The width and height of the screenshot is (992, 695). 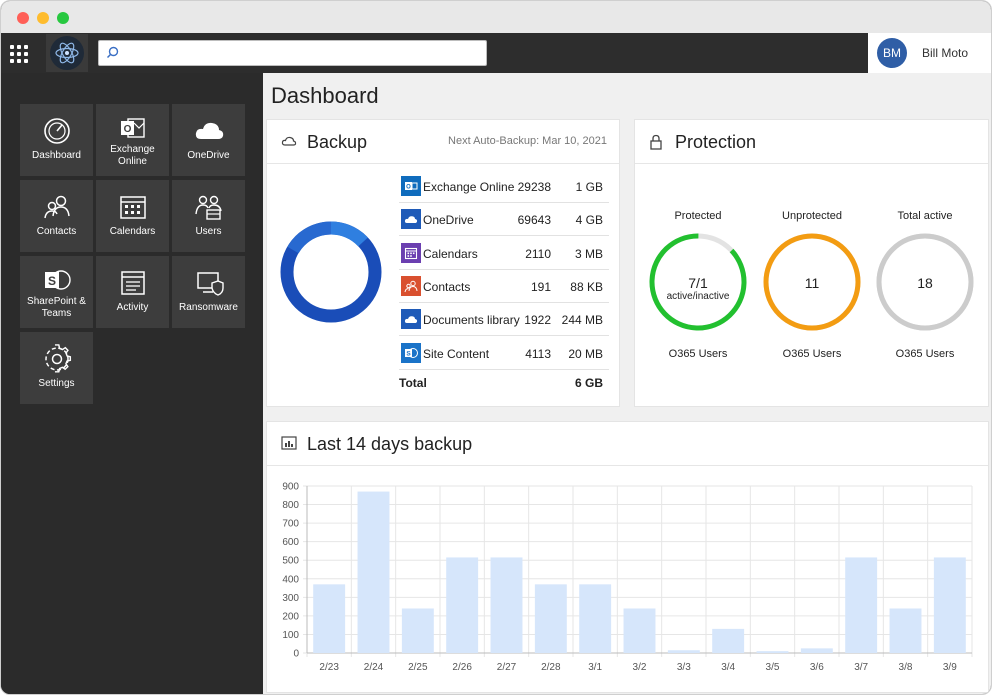 I want to click on backup-row-name: Exchange Online, so click(x=469, y=187).